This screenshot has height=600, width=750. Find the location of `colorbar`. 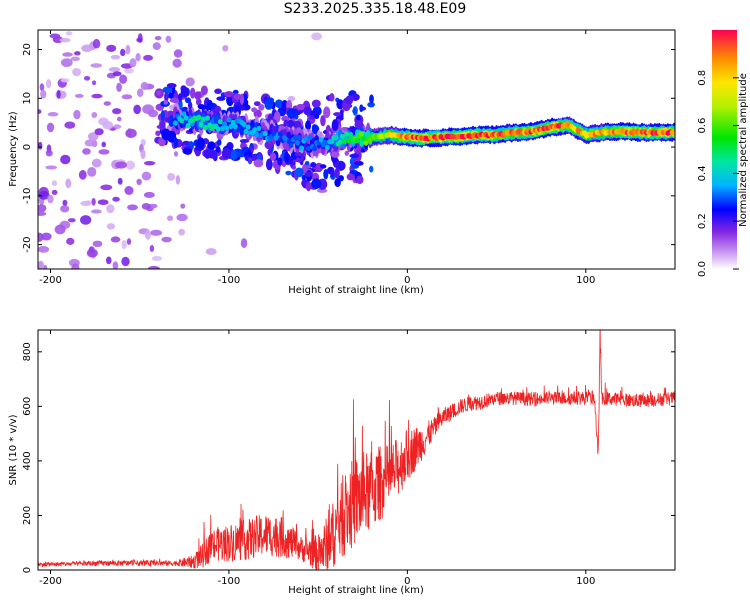

colorbar is located at coordinates (724, 149).